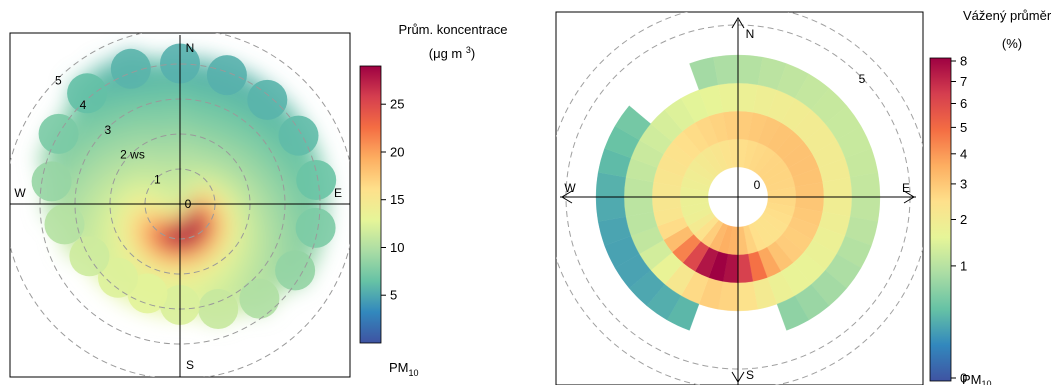  I want to click on east-arrowhead, so click(909, 197).